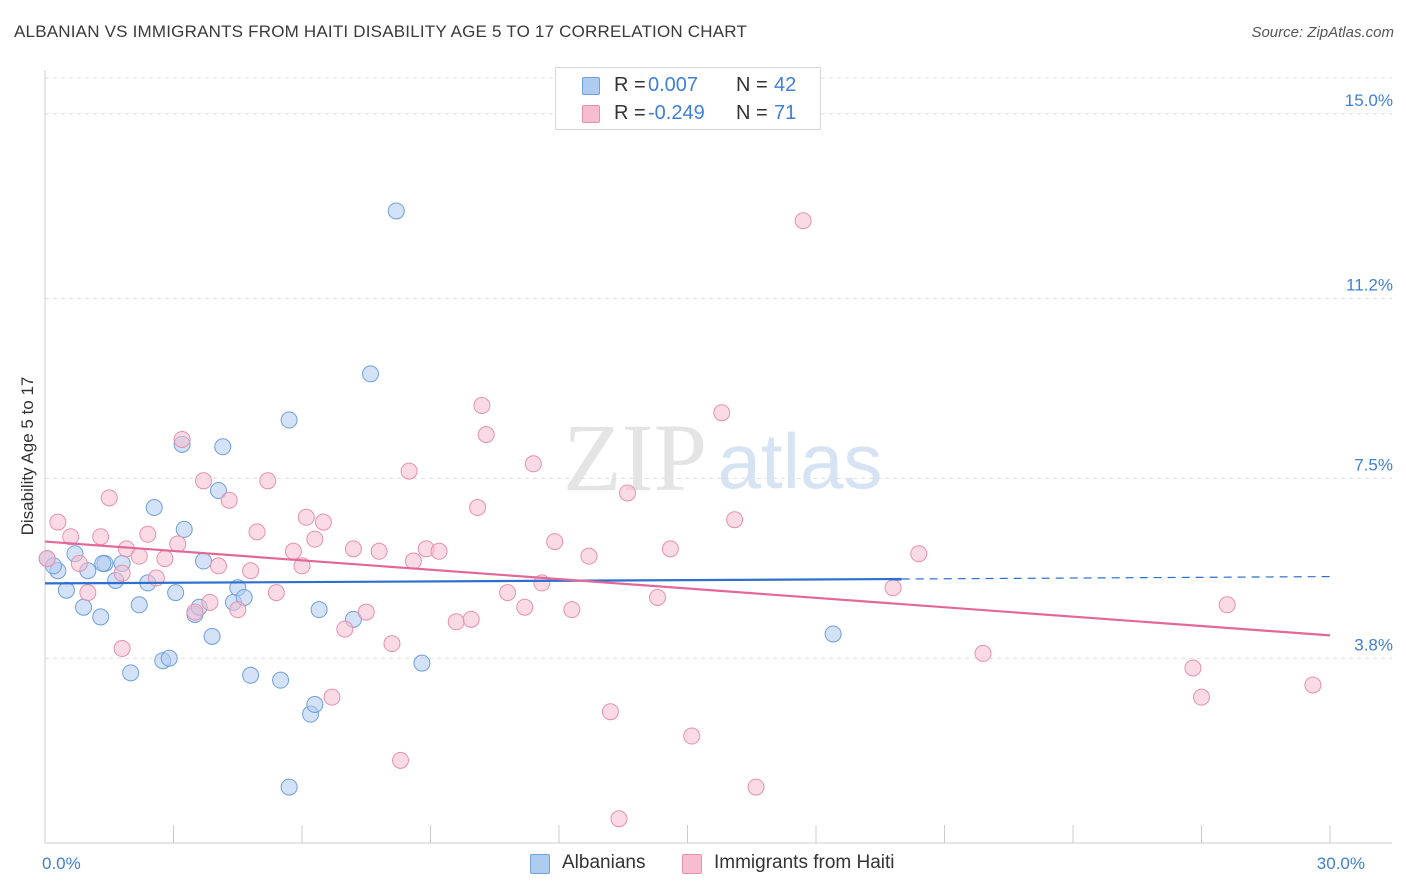 Image resolution: width=1406 pixels, height=892 pixels. What do you see at coordinates (473, 581) in the screenshot?
I see `albanians-trend-line` at bounding box center [473, 581].